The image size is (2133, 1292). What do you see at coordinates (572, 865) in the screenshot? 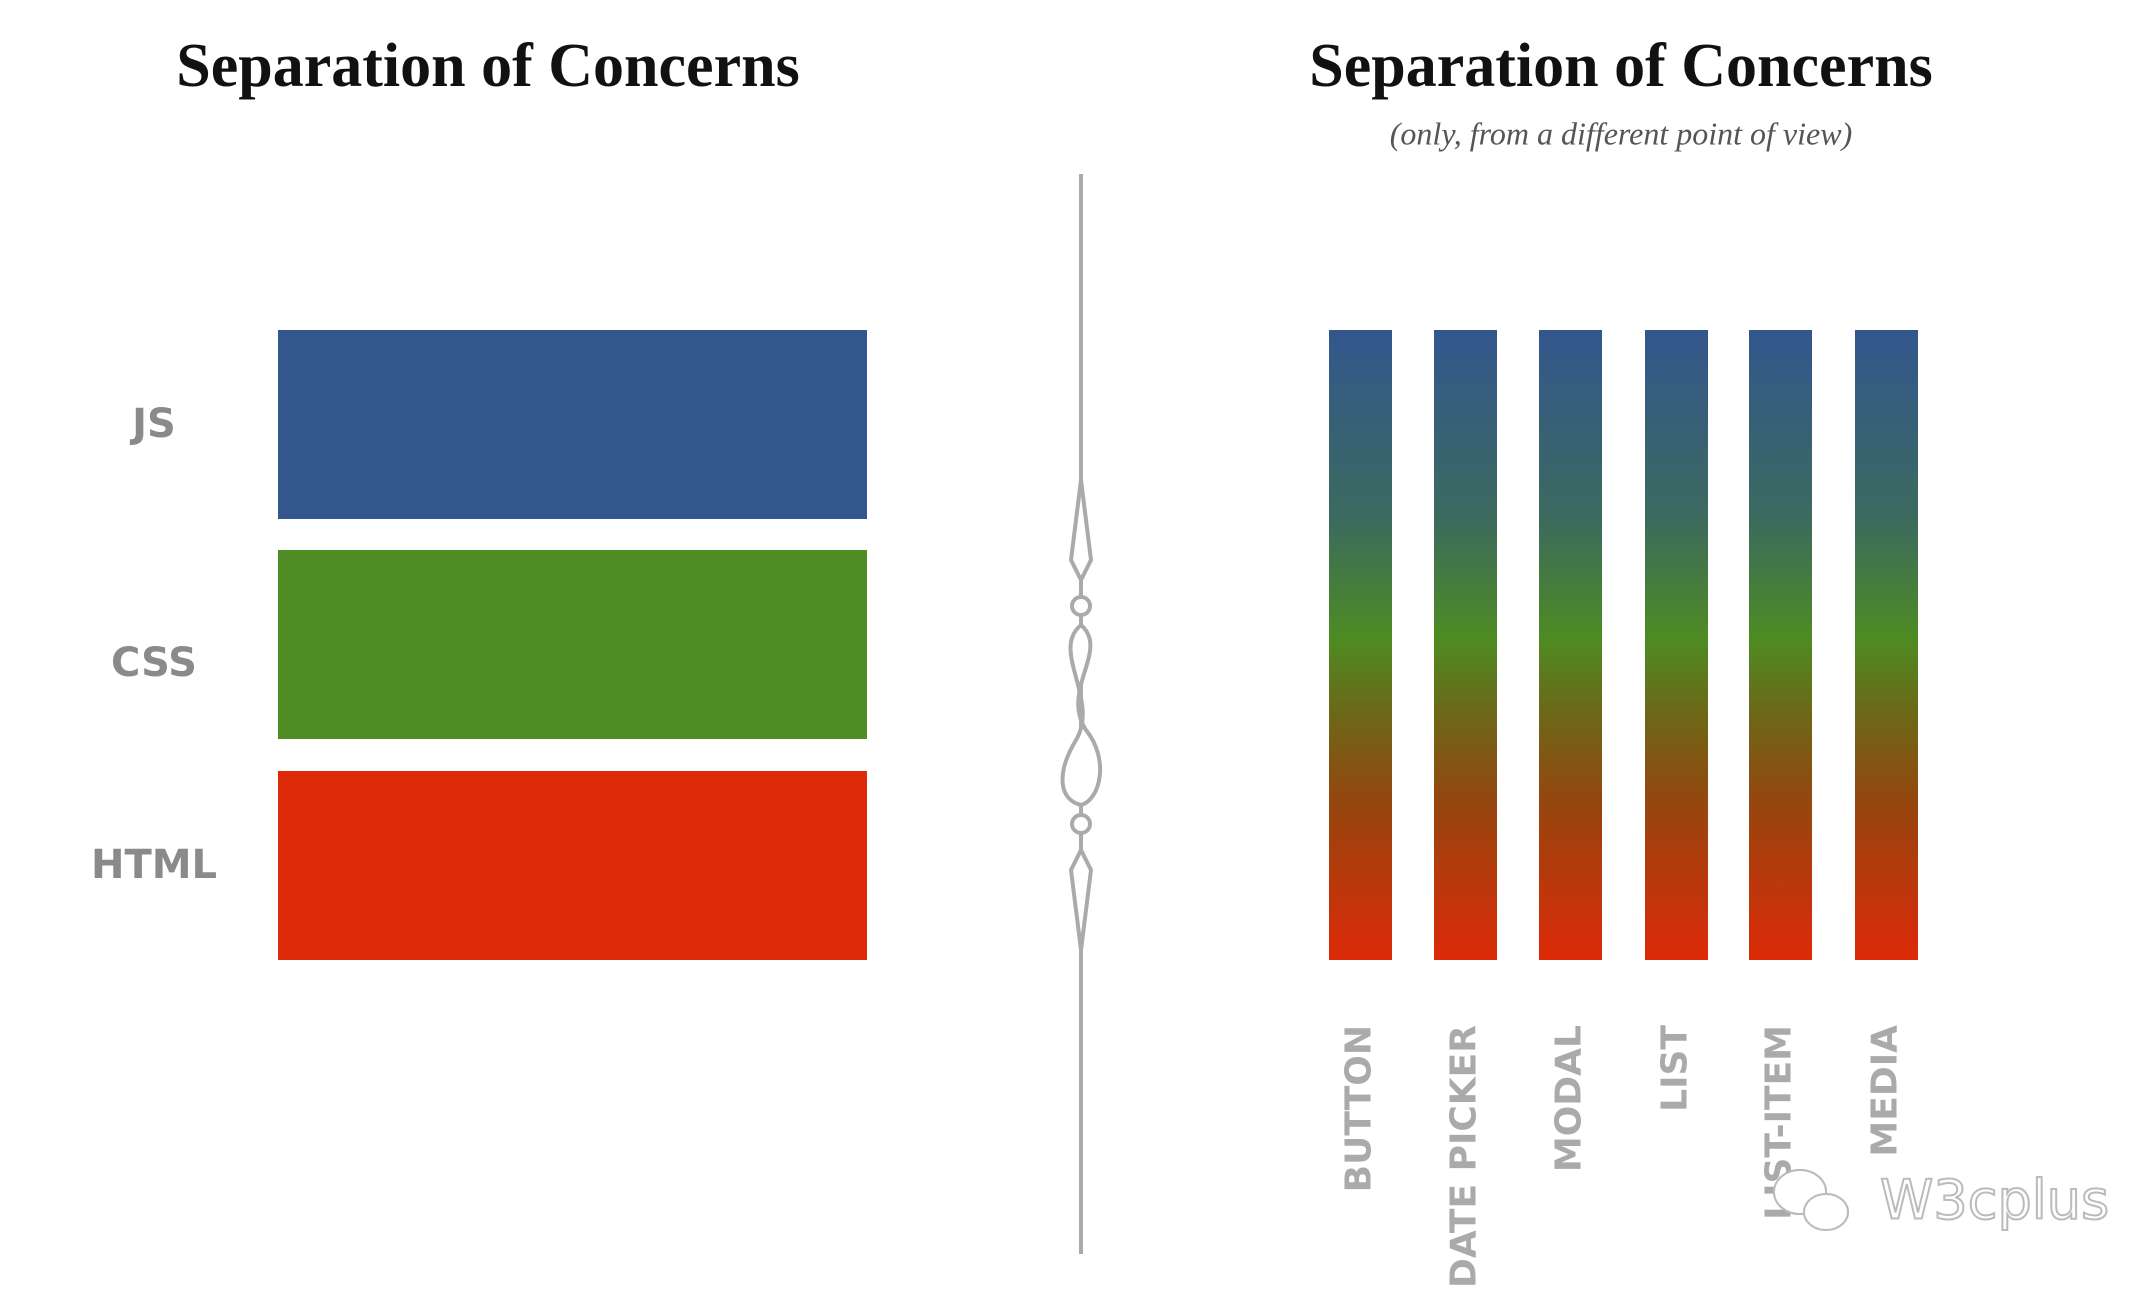
I see `html-layer` at bounding box center [572, 865].